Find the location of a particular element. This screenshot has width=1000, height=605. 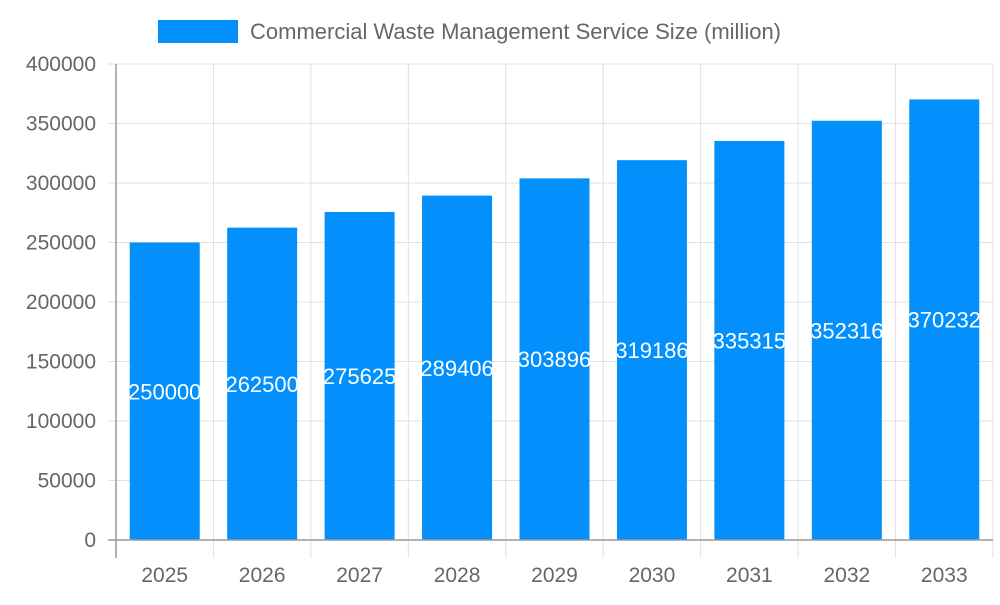

y-tick-label: 350000 is located at coordinates (61, 124).